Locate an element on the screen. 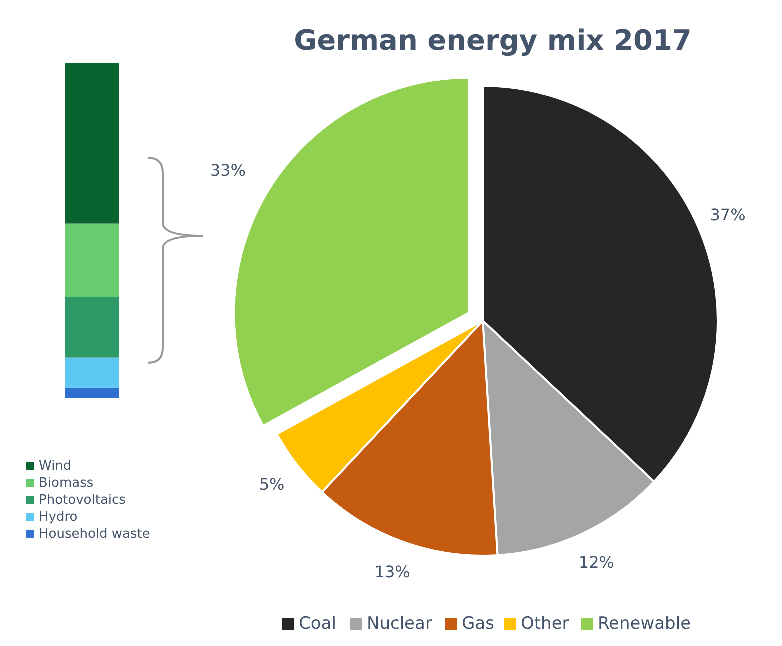 The image size is (782, 646). data-label: 13% is located at coordinates (392, 572).